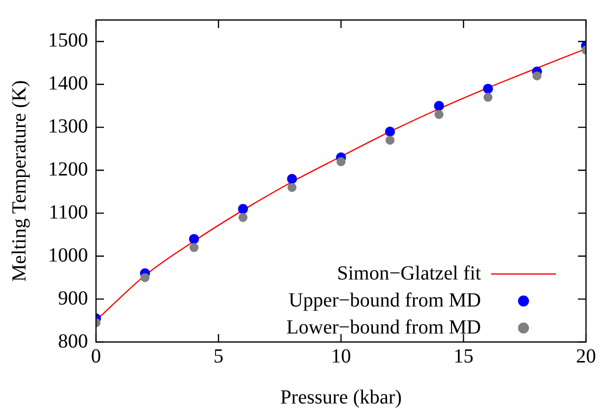  I want to click on y-tick-label: 1400, so click(68, 83).